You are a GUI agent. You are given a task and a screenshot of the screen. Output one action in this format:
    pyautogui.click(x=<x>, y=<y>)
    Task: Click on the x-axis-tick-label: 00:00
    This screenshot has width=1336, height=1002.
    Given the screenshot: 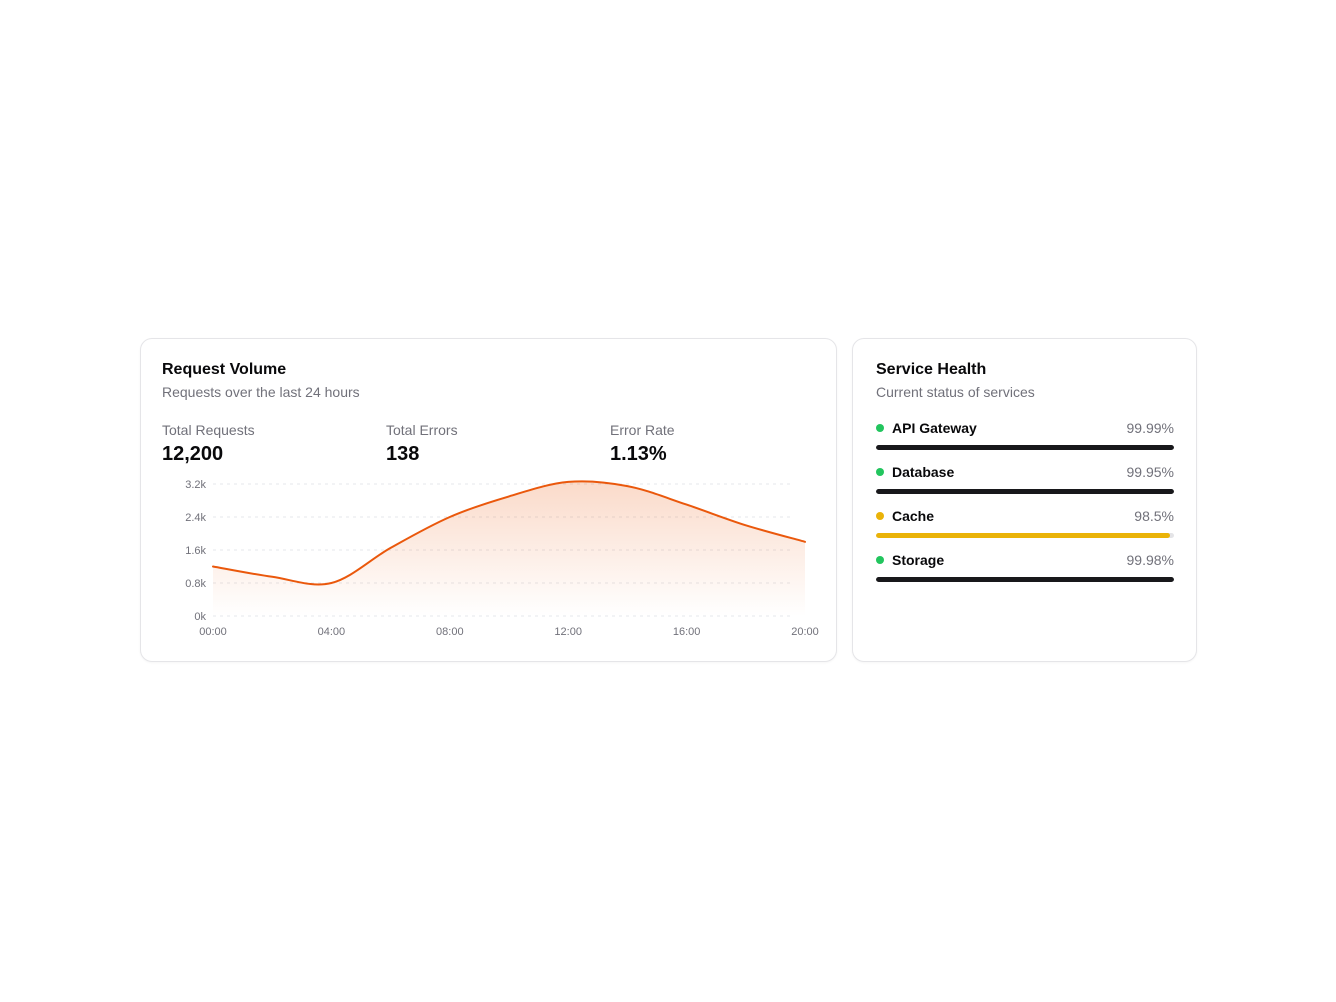 What is the action you would take?
    pyautogui.click(x=213, y=632)
    